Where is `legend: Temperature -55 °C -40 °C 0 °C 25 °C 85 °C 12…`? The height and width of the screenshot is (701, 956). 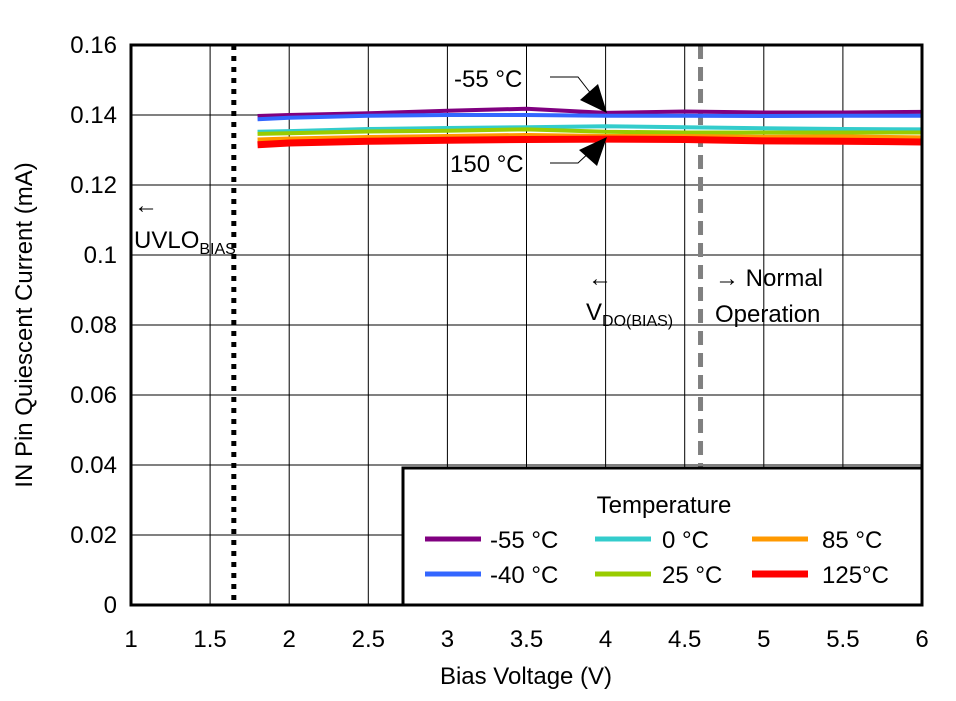 legend: Temperature -55 °C -40 °C 0 °C 25 °C 85 °C 12… is located at coordinates (662, 536).